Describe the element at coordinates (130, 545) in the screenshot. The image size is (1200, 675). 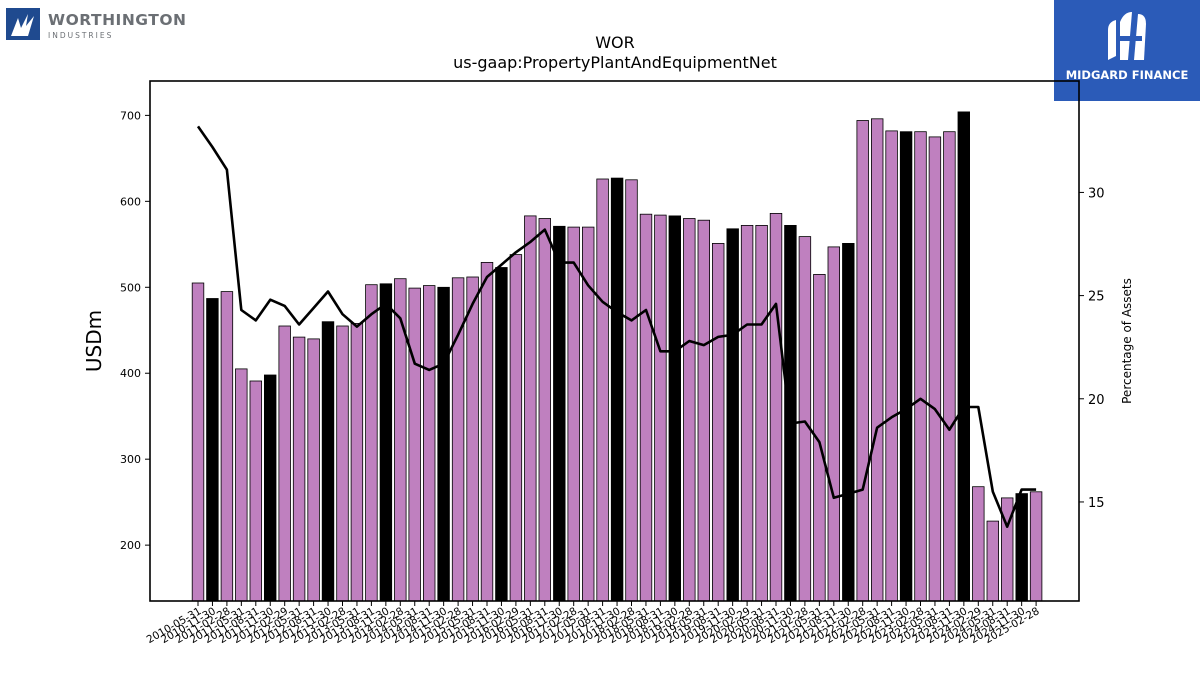
I see `y-tick-label: 200` at that location.